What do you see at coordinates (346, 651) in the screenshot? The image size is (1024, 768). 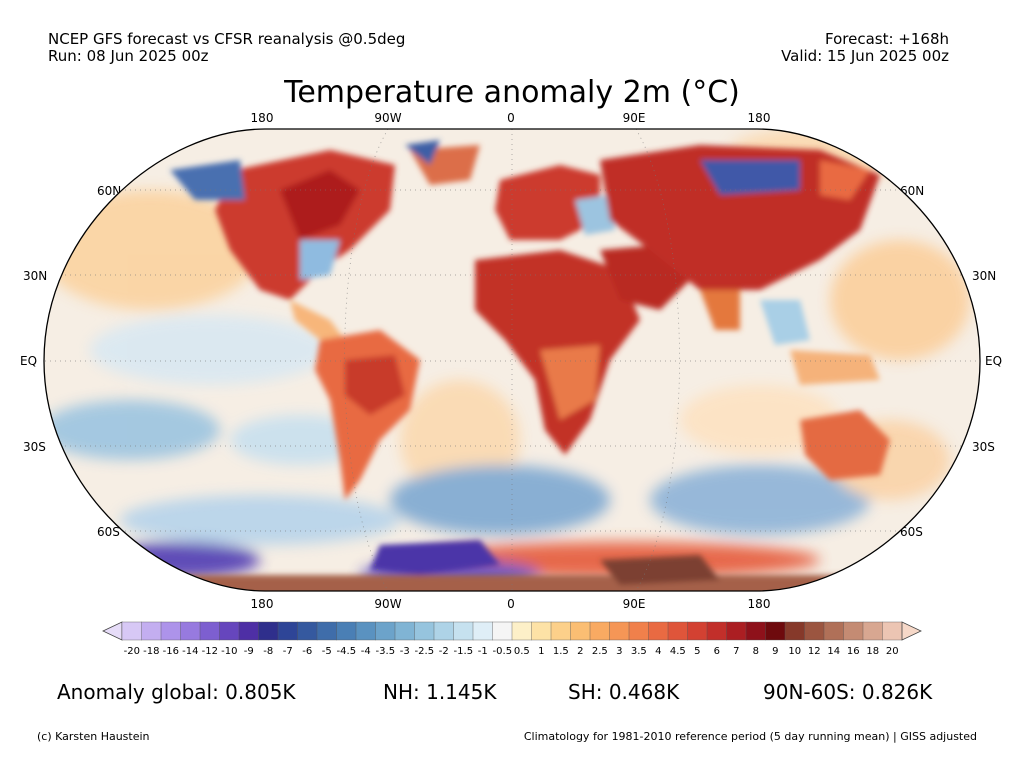 I see `colorbar-tick-label: -4.5` at bounding box center [346, 651].